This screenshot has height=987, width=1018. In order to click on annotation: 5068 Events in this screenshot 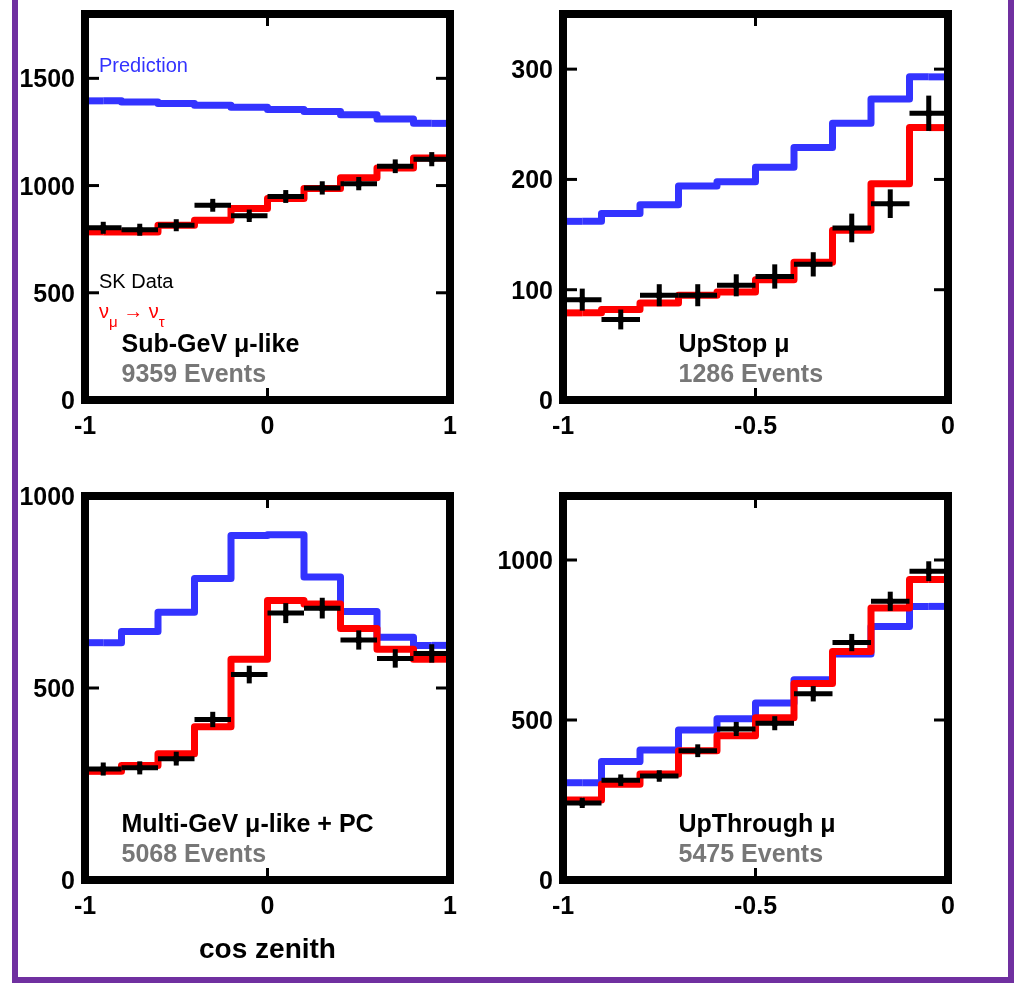, I will do `click(194, 853)`.